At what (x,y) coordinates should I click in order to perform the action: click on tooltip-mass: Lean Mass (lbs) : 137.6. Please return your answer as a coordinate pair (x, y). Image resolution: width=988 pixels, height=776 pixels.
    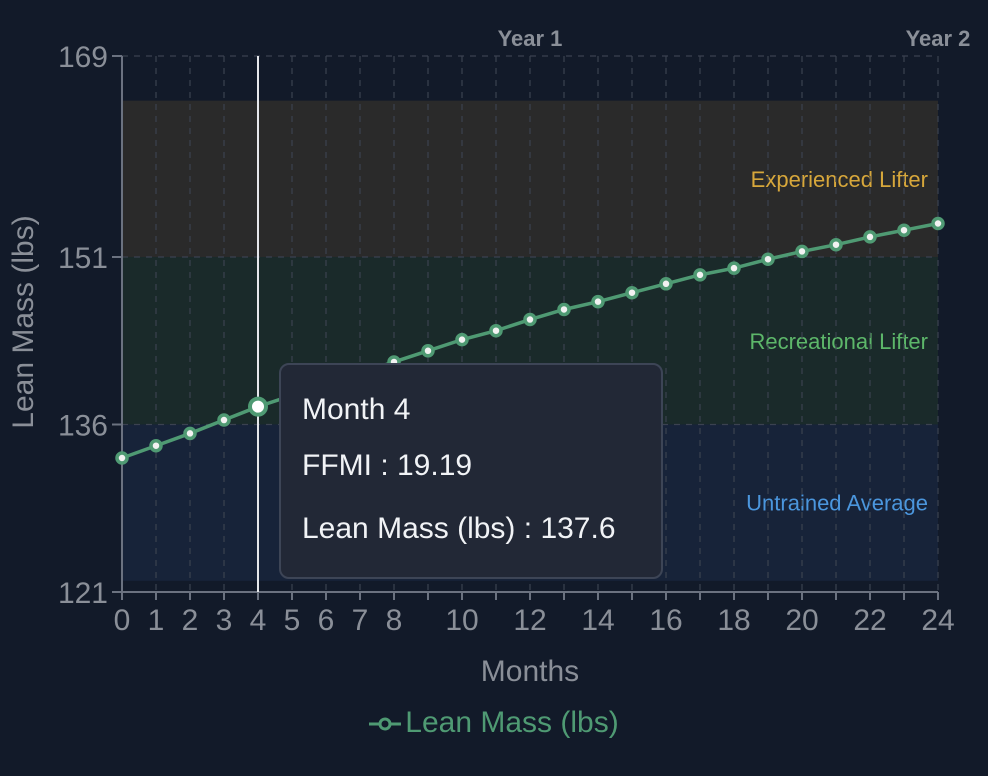
    Looking at the image, I should click on (459, 528).